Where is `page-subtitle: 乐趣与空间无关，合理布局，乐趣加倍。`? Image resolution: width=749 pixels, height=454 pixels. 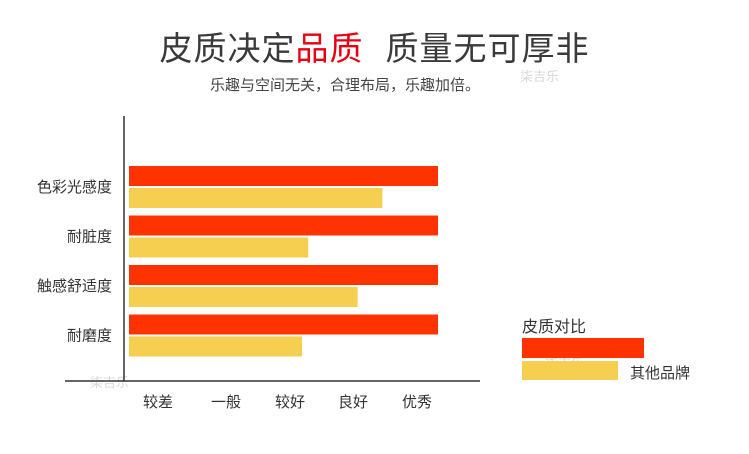 page-subtitle: 乐趣与空间无关，合理布局，乐趣加倍。 is located at coordinates (345, 85).